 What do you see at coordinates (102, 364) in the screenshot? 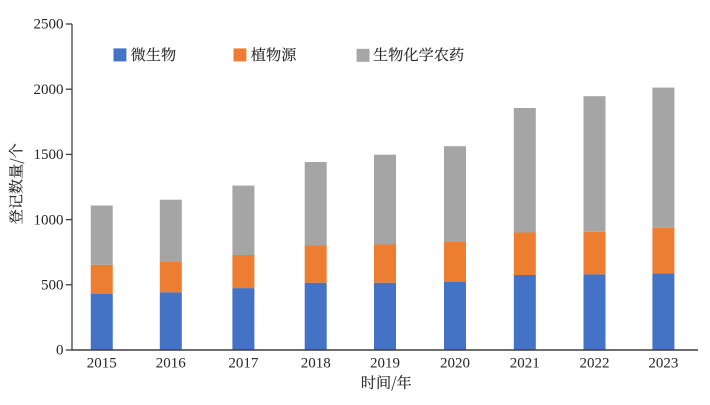
I see `svg-text: 2015` at bounding box center [102, 364].